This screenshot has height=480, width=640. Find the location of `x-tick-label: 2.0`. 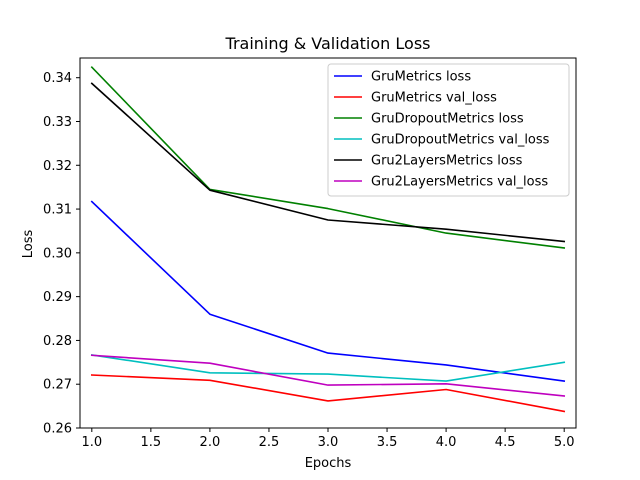

x-tick-label: 2.0 is located at coordinates (210, 442).